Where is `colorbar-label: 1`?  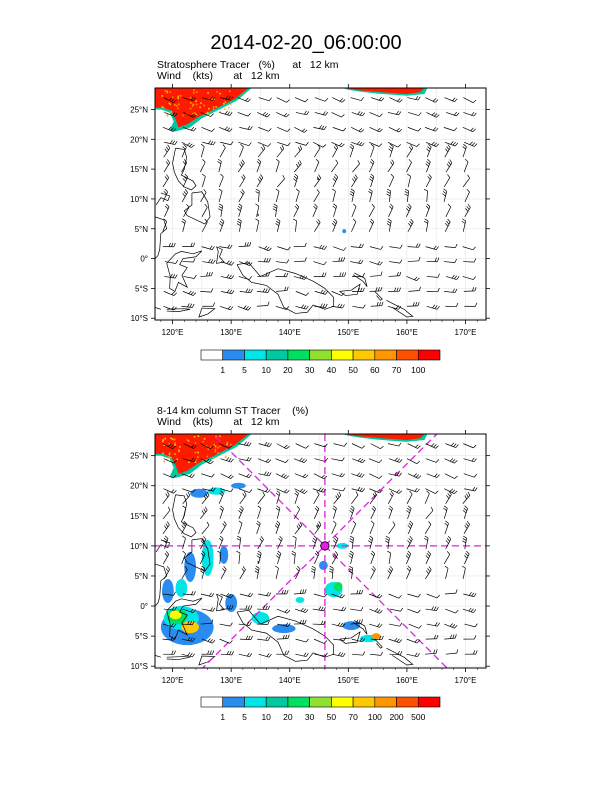 colorbar-label: 1 is located at coordinates (222, 717).